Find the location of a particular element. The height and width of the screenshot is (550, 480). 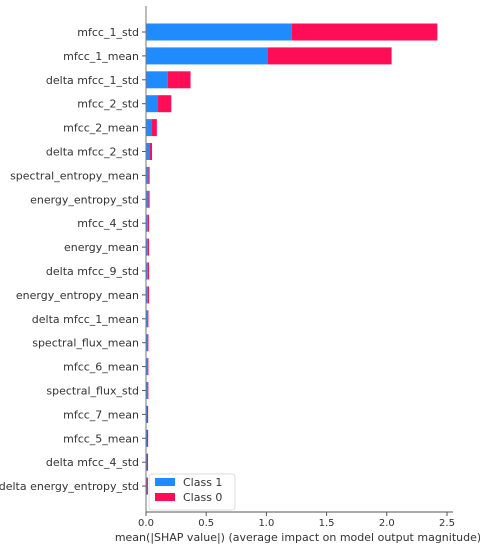

x-tick-label-1: 0.5 is located at coordinates (206, 523).